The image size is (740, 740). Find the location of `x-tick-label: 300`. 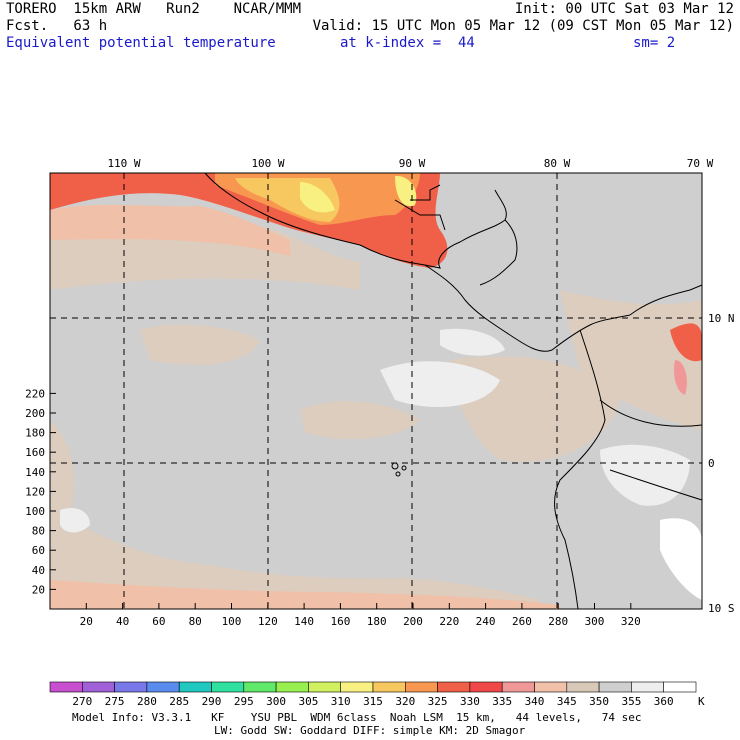

x-tick-label: 300 is located at coordinates (595, 621).